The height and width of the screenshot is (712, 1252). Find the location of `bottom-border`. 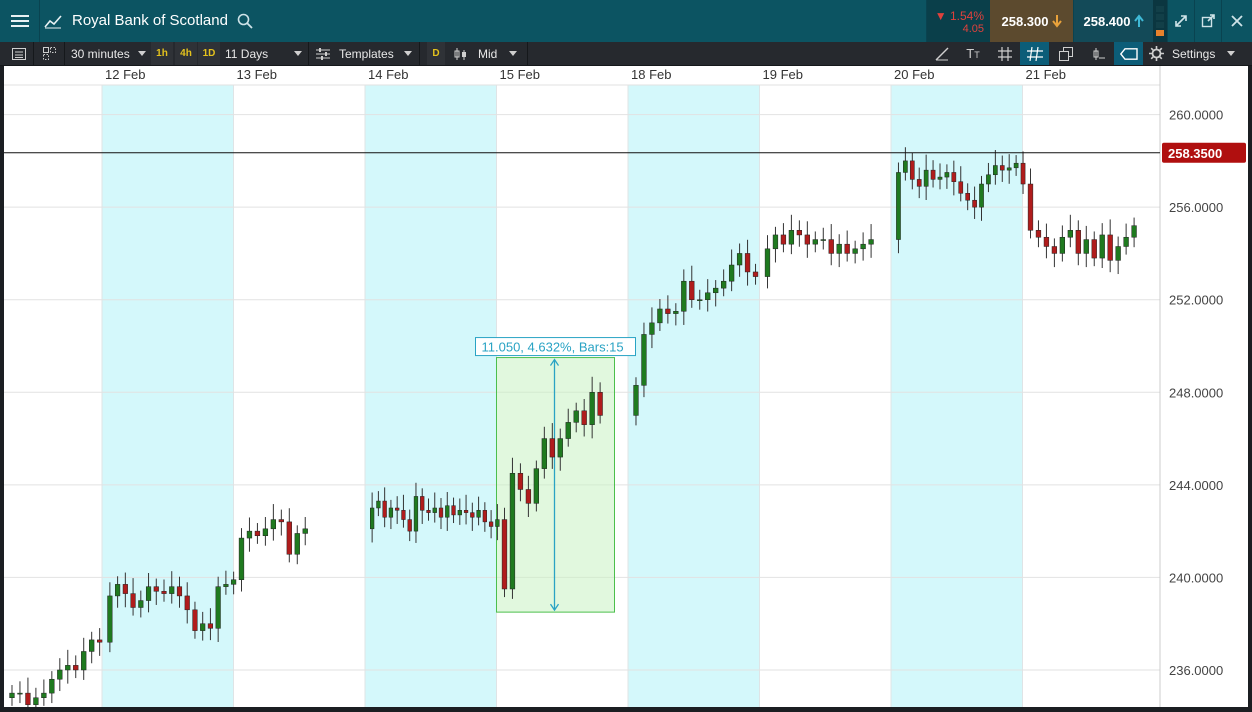

bottom-border is located at coordinates (626, 709).